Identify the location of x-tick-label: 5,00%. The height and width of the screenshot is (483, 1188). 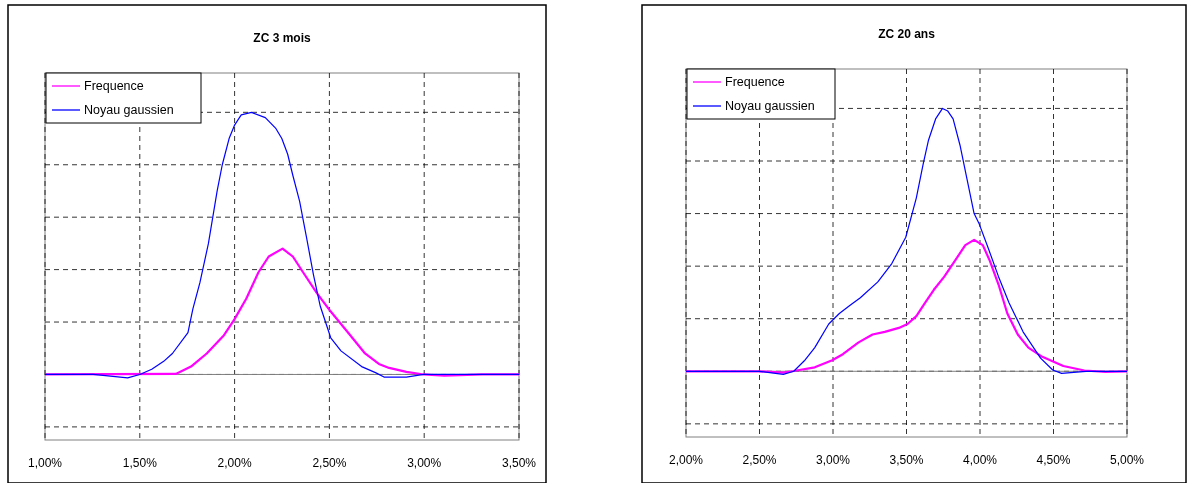
(1127, 460).